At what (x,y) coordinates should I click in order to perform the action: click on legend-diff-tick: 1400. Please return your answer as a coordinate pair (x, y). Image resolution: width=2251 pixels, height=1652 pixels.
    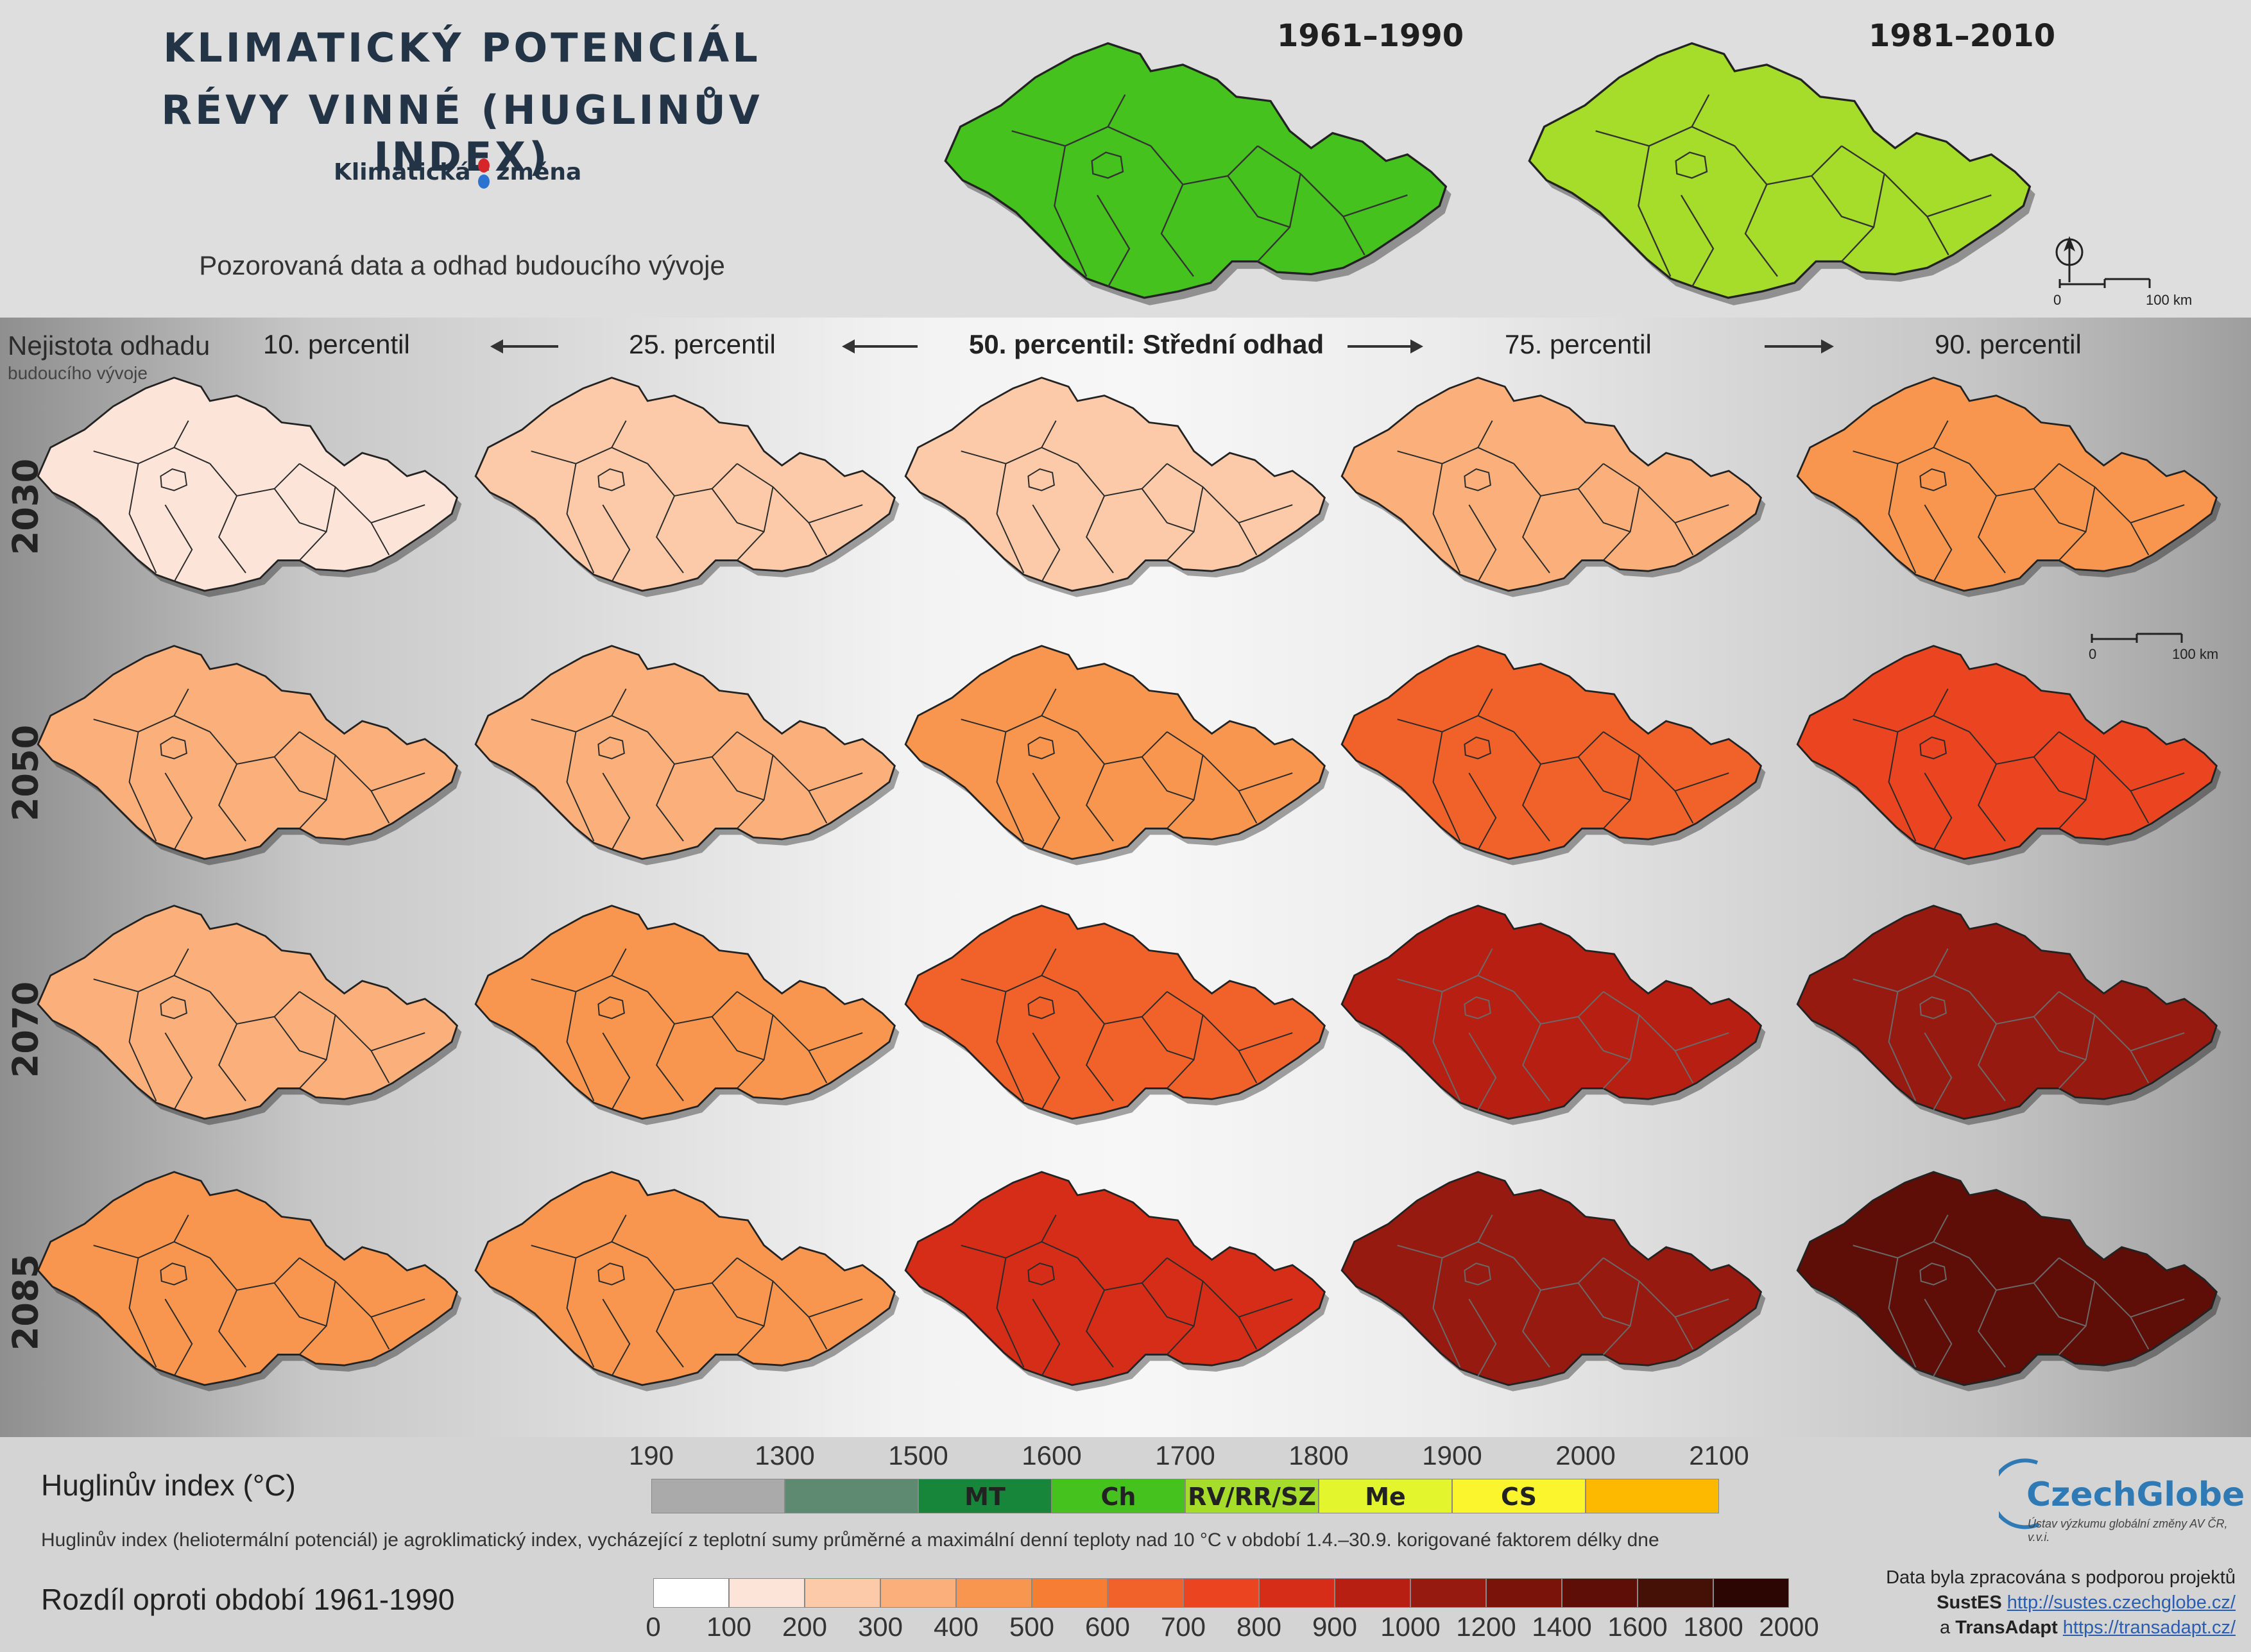
    Looking at the image, I should click on (1562, 1627).